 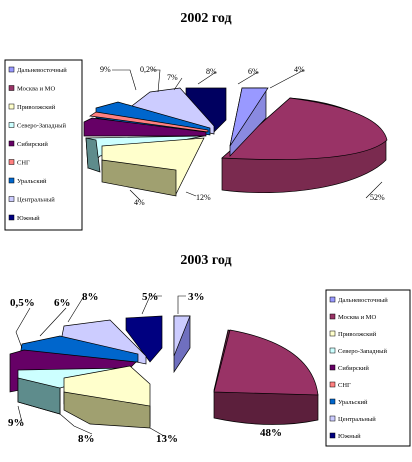 What do you see at coordinates (363, 300) in the screenshot?
I see `legend-label-1-0: Дальневосточный` at bounding box center [363, 300].